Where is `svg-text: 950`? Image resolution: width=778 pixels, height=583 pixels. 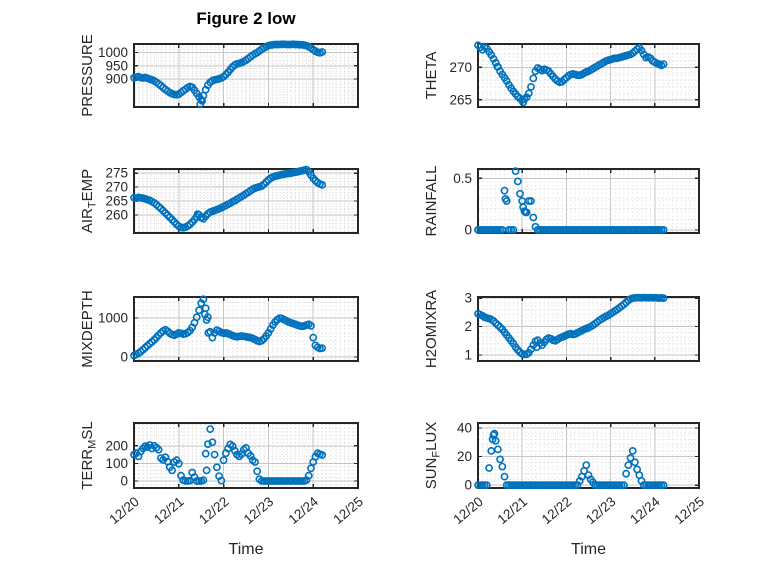
svg-text: 950 is located at coordinates (116, 65).